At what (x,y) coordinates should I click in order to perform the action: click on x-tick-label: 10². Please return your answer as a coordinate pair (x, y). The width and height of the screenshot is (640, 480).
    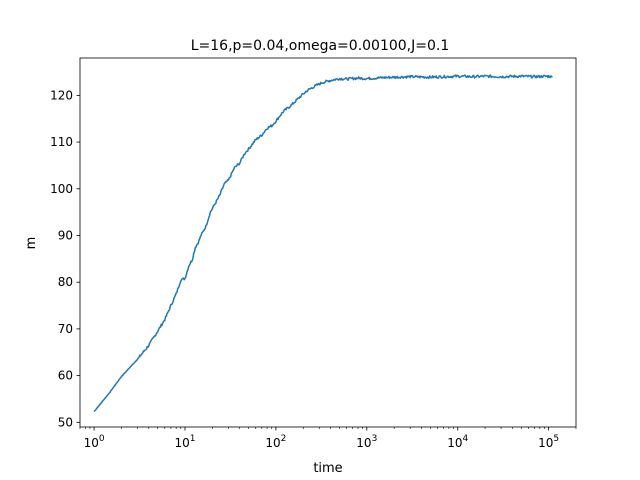
    Looking at the image, I should click on (275, 442).